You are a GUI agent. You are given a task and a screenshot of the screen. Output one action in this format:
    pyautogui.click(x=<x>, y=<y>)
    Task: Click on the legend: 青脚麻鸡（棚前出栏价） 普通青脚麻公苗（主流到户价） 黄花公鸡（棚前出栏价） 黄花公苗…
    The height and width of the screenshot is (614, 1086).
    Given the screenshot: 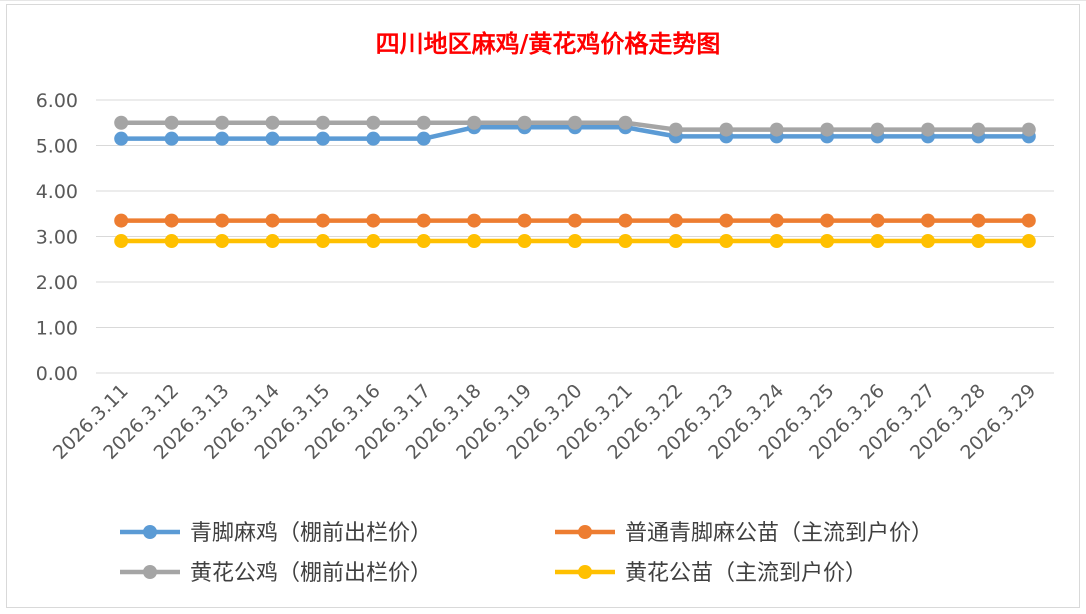 What is the action you would take?
    pyautogui.click(x=526, y=553)
    